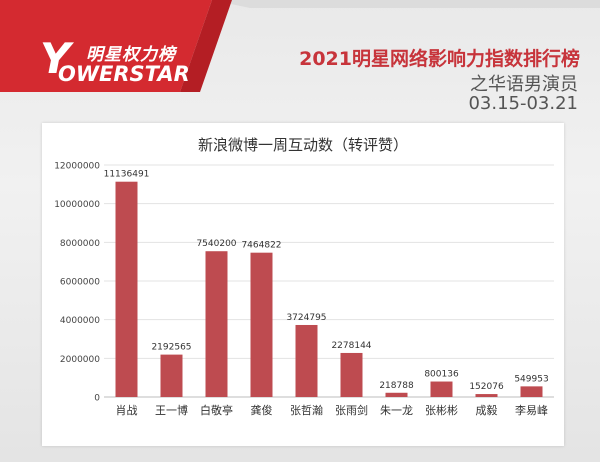 The height and width of the screenshot is (462, 600). Describe the element at coordinates (351, 410) in the screenshot. I see `x-tick-label: 张雨剑` at that location.